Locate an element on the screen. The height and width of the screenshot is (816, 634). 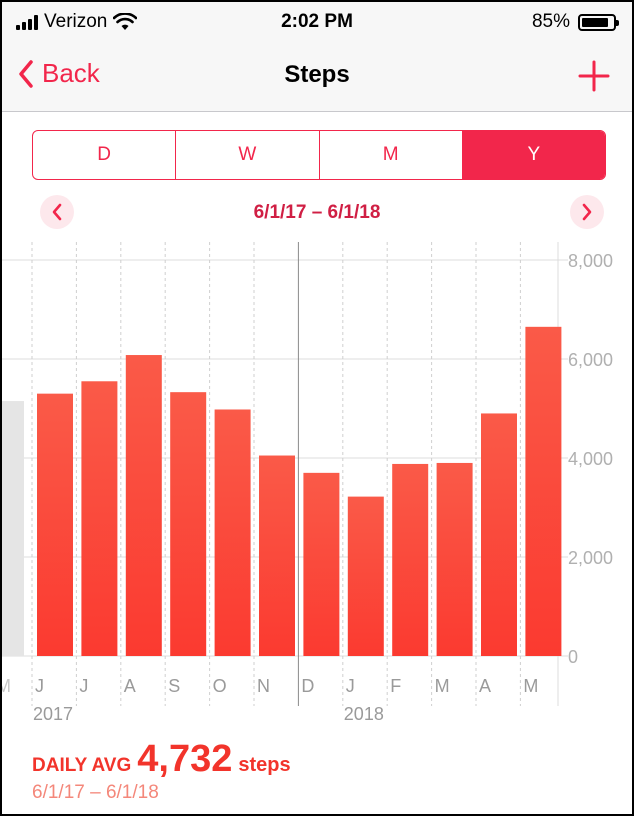
x-tick-label: O is located at coordinates (220, 686).